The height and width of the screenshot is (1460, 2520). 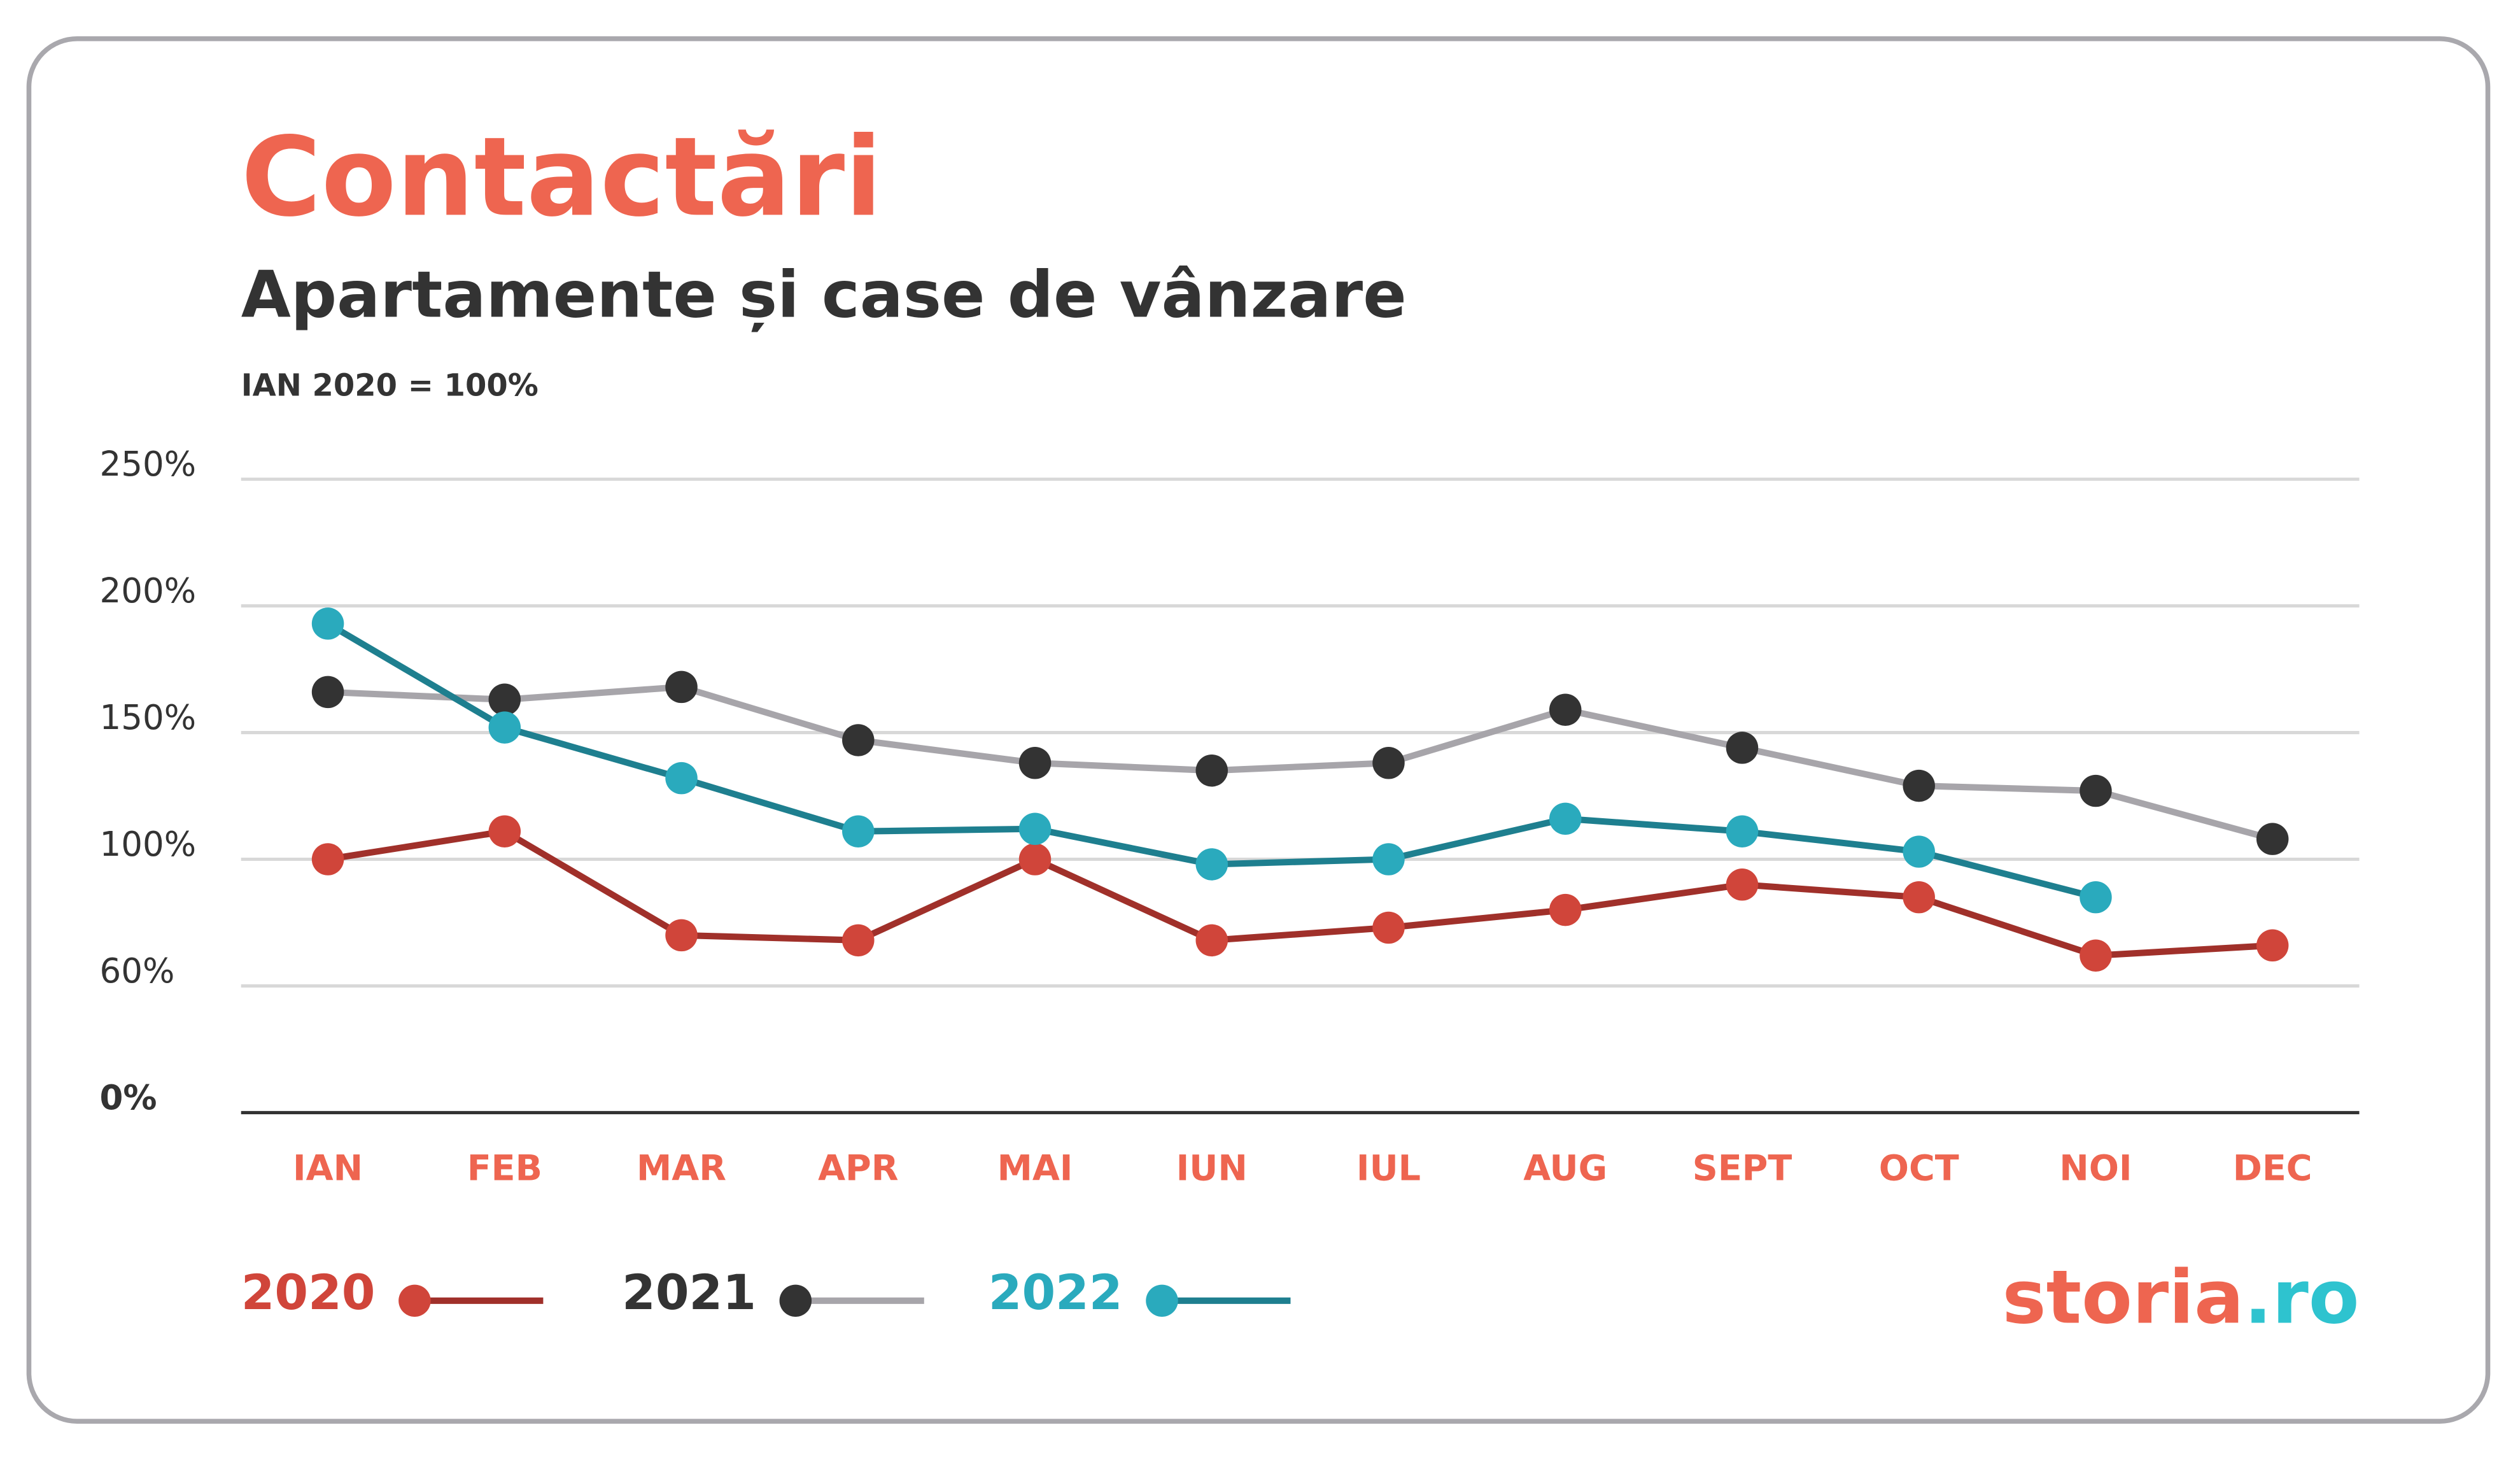 What do you see at coordinates (148, 591) in the screenshot?
I see `y-tick-label: 200%` at bounding box center [148, 591].